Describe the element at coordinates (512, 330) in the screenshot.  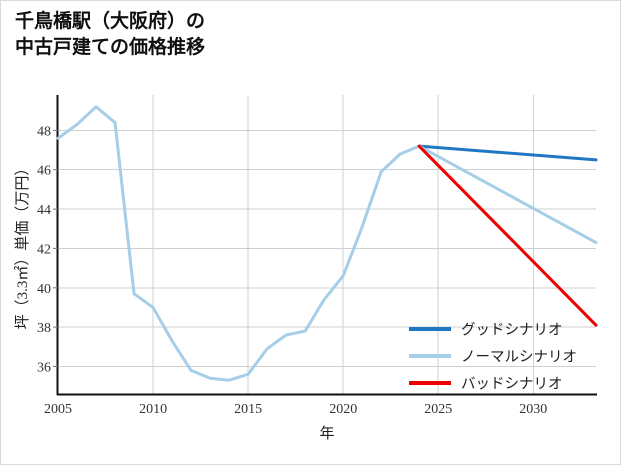
I see `legend-label: グッドシナリオ` at that location.